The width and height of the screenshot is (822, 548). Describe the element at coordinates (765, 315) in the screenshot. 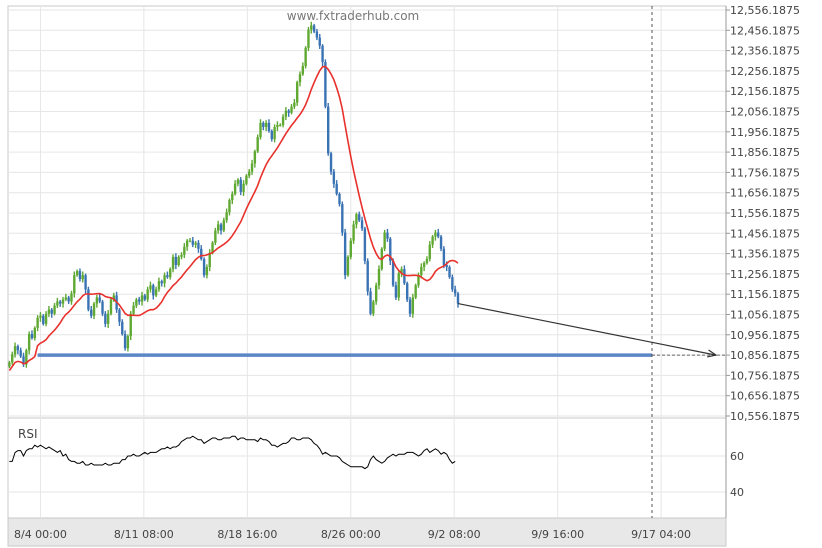

I see `y-tick-label: 11,056.1875` at that location.